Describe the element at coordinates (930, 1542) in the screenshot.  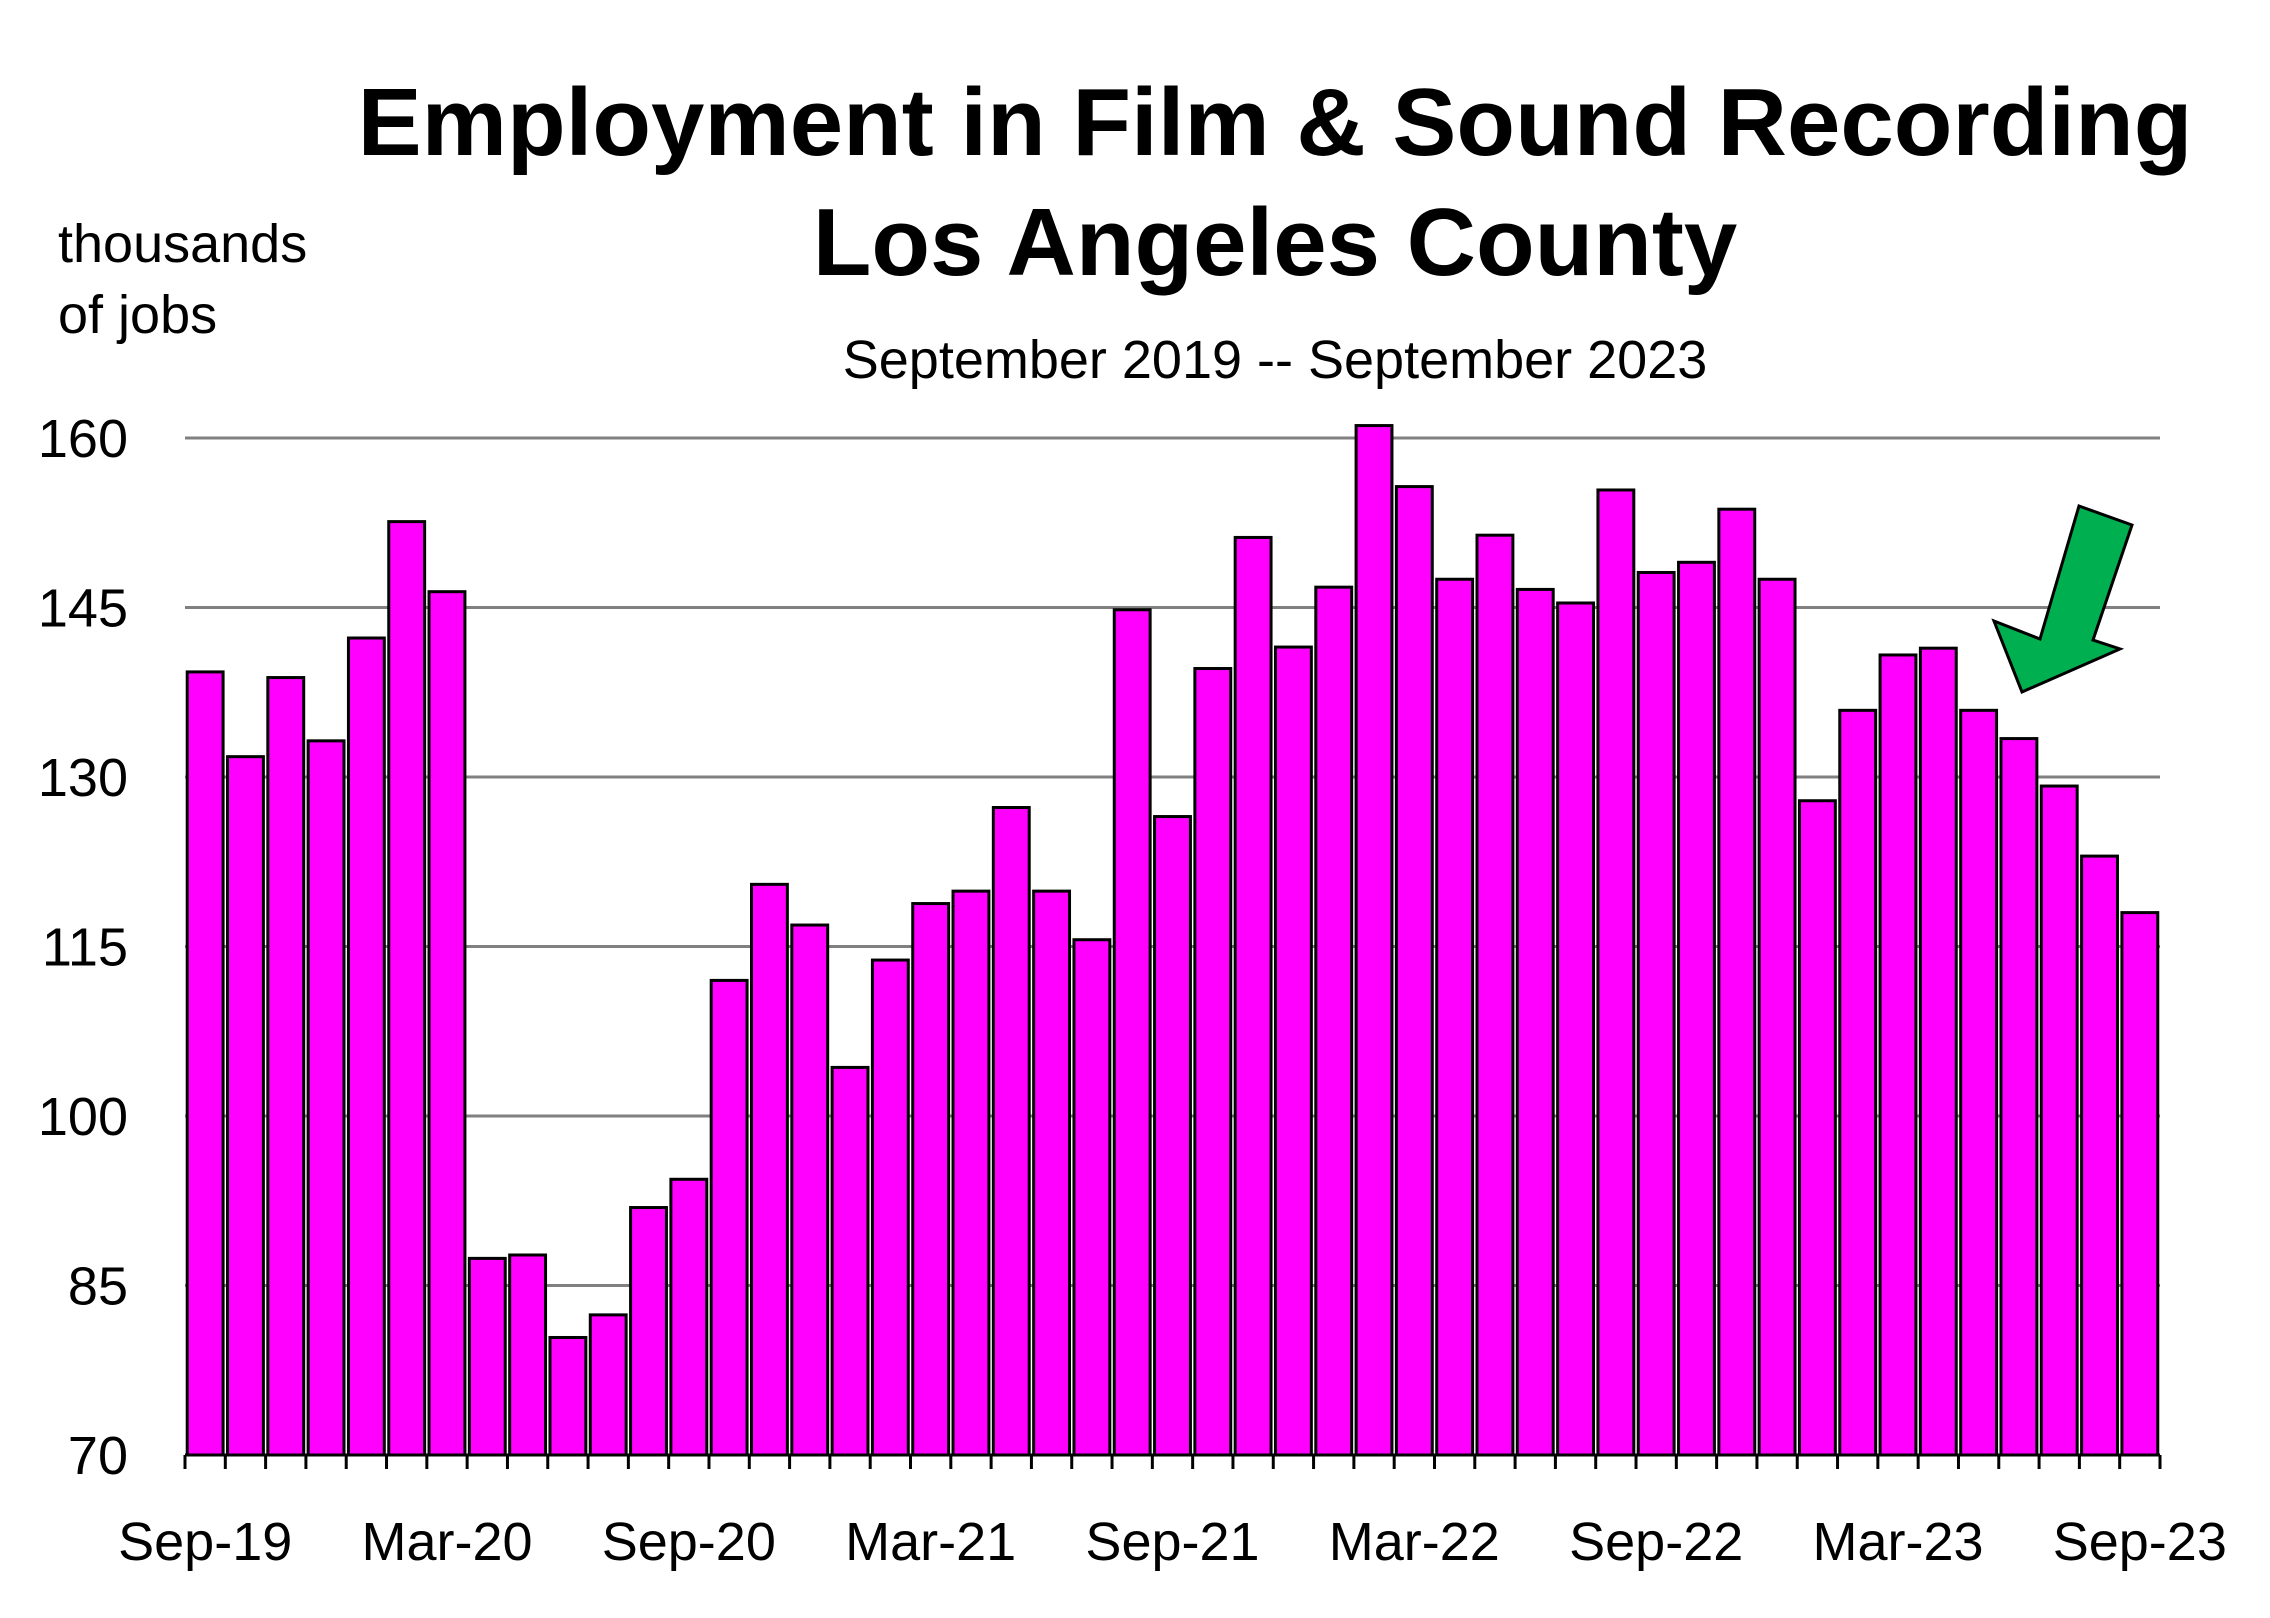
I see `x-tick-label: Mar-21` at that location.